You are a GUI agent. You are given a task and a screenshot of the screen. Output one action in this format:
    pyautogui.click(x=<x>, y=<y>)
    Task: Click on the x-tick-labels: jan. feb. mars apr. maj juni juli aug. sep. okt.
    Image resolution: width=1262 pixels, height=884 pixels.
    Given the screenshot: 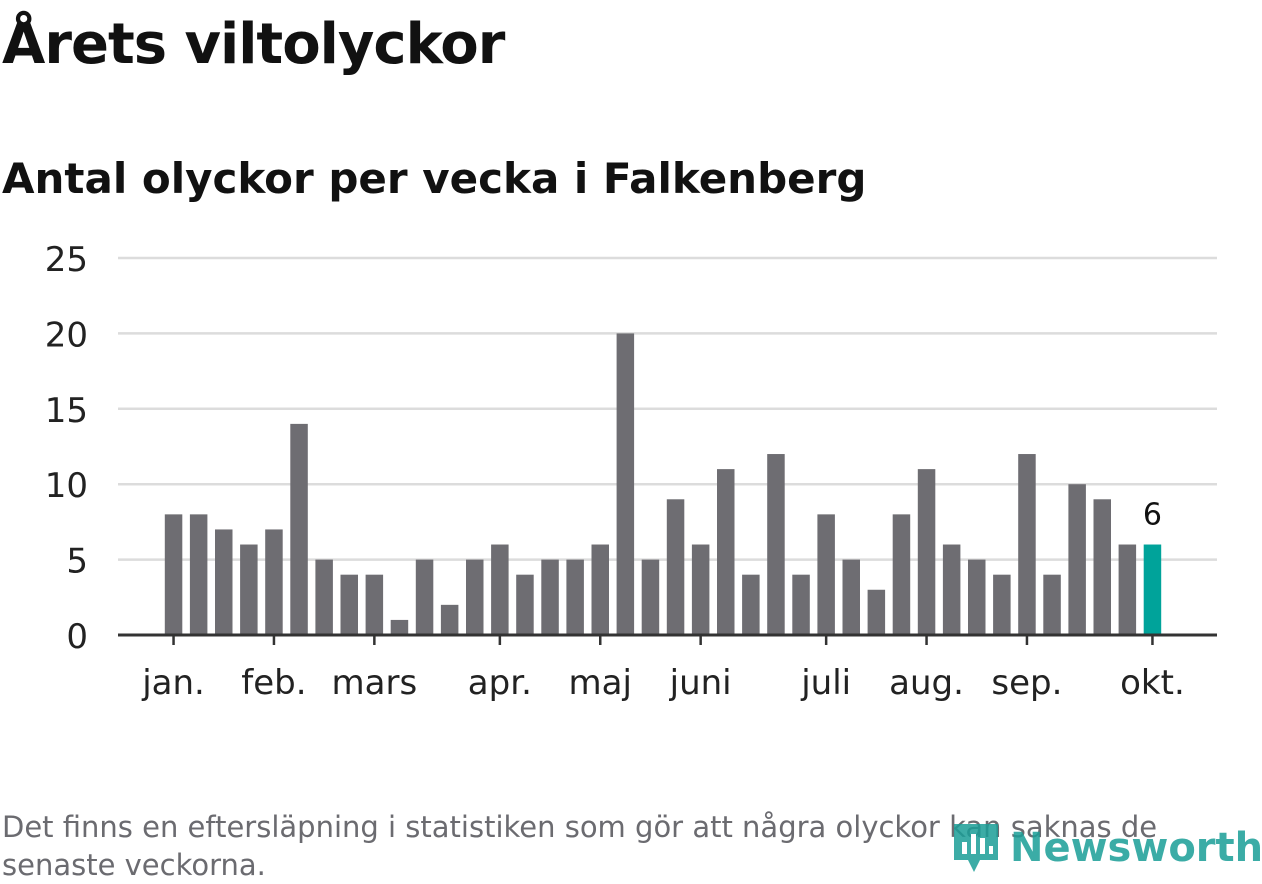 What is the action you would take?
    pyautogui.click(x=663, y=669)
    